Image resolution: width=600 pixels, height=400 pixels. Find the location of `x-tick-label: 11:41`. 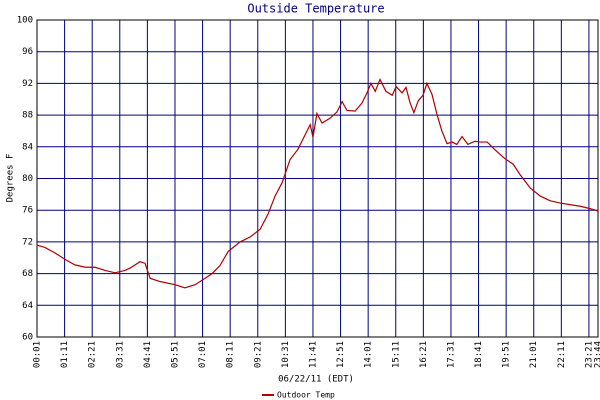

x-tick-label: 11:41 is located at coordinates (313, 354).